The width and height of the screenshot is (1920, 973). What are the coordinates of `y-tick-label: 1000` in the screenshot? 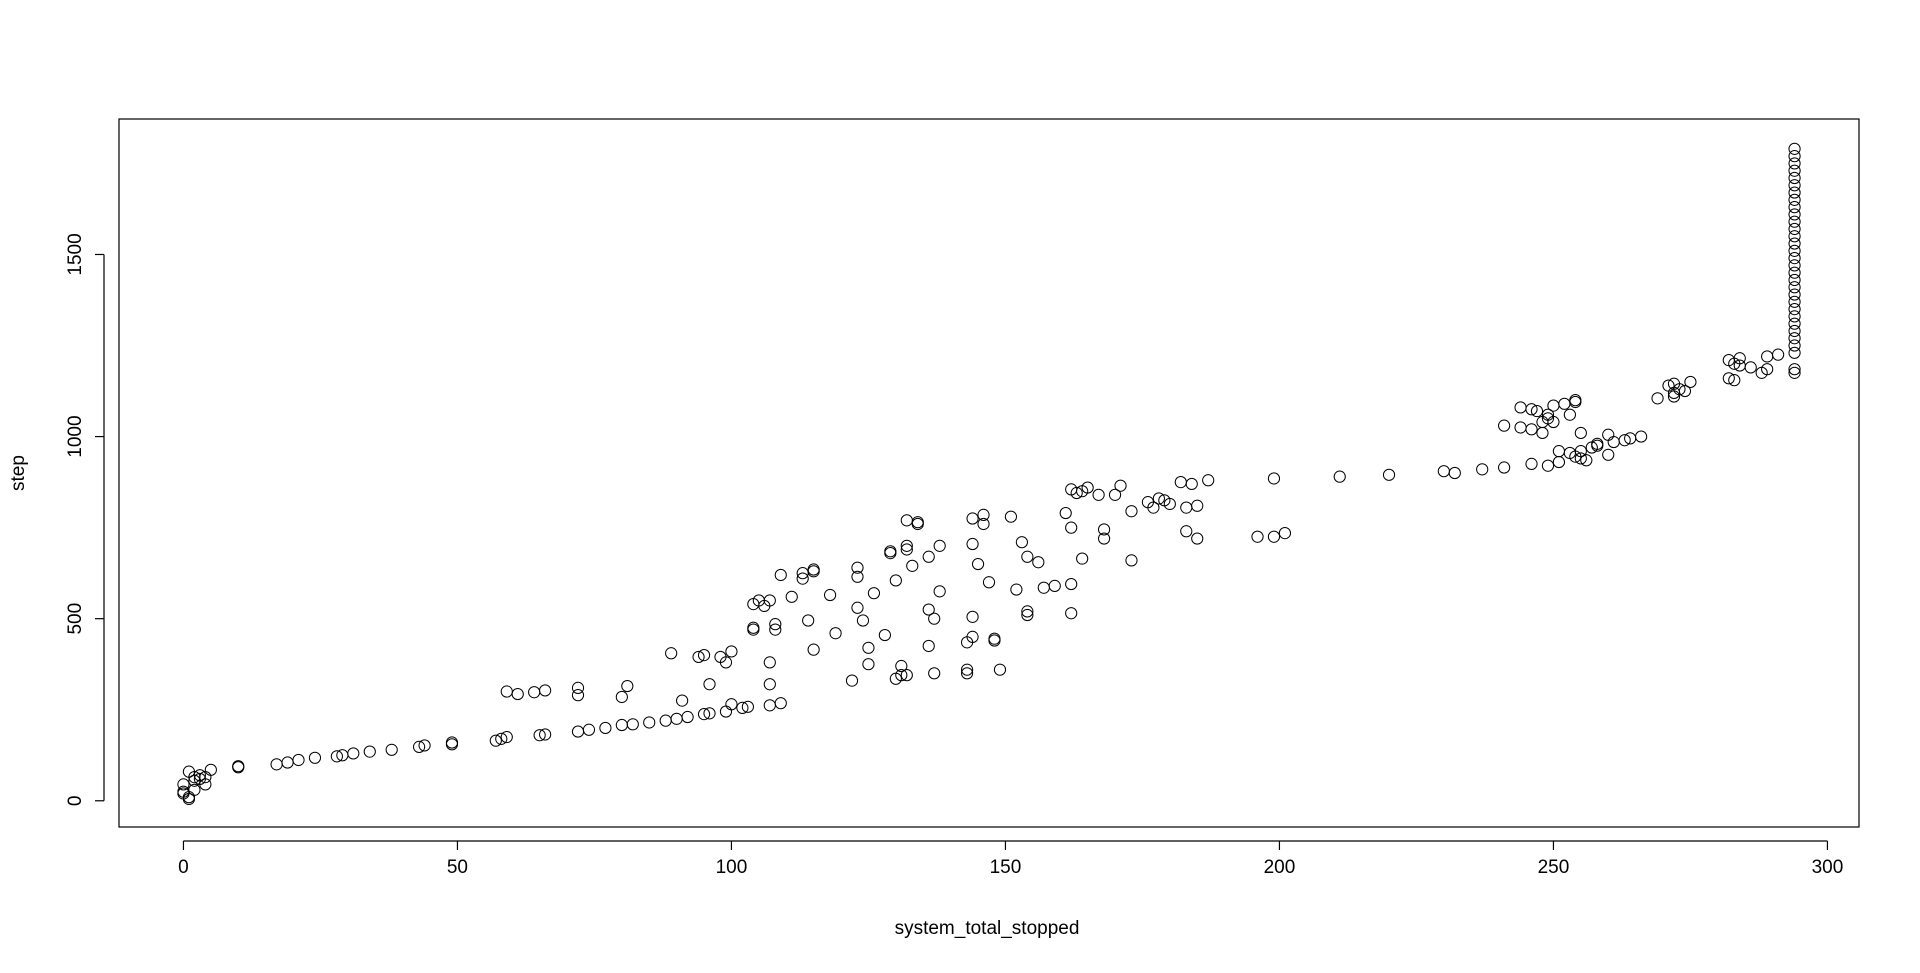 It's located at (75, 436).